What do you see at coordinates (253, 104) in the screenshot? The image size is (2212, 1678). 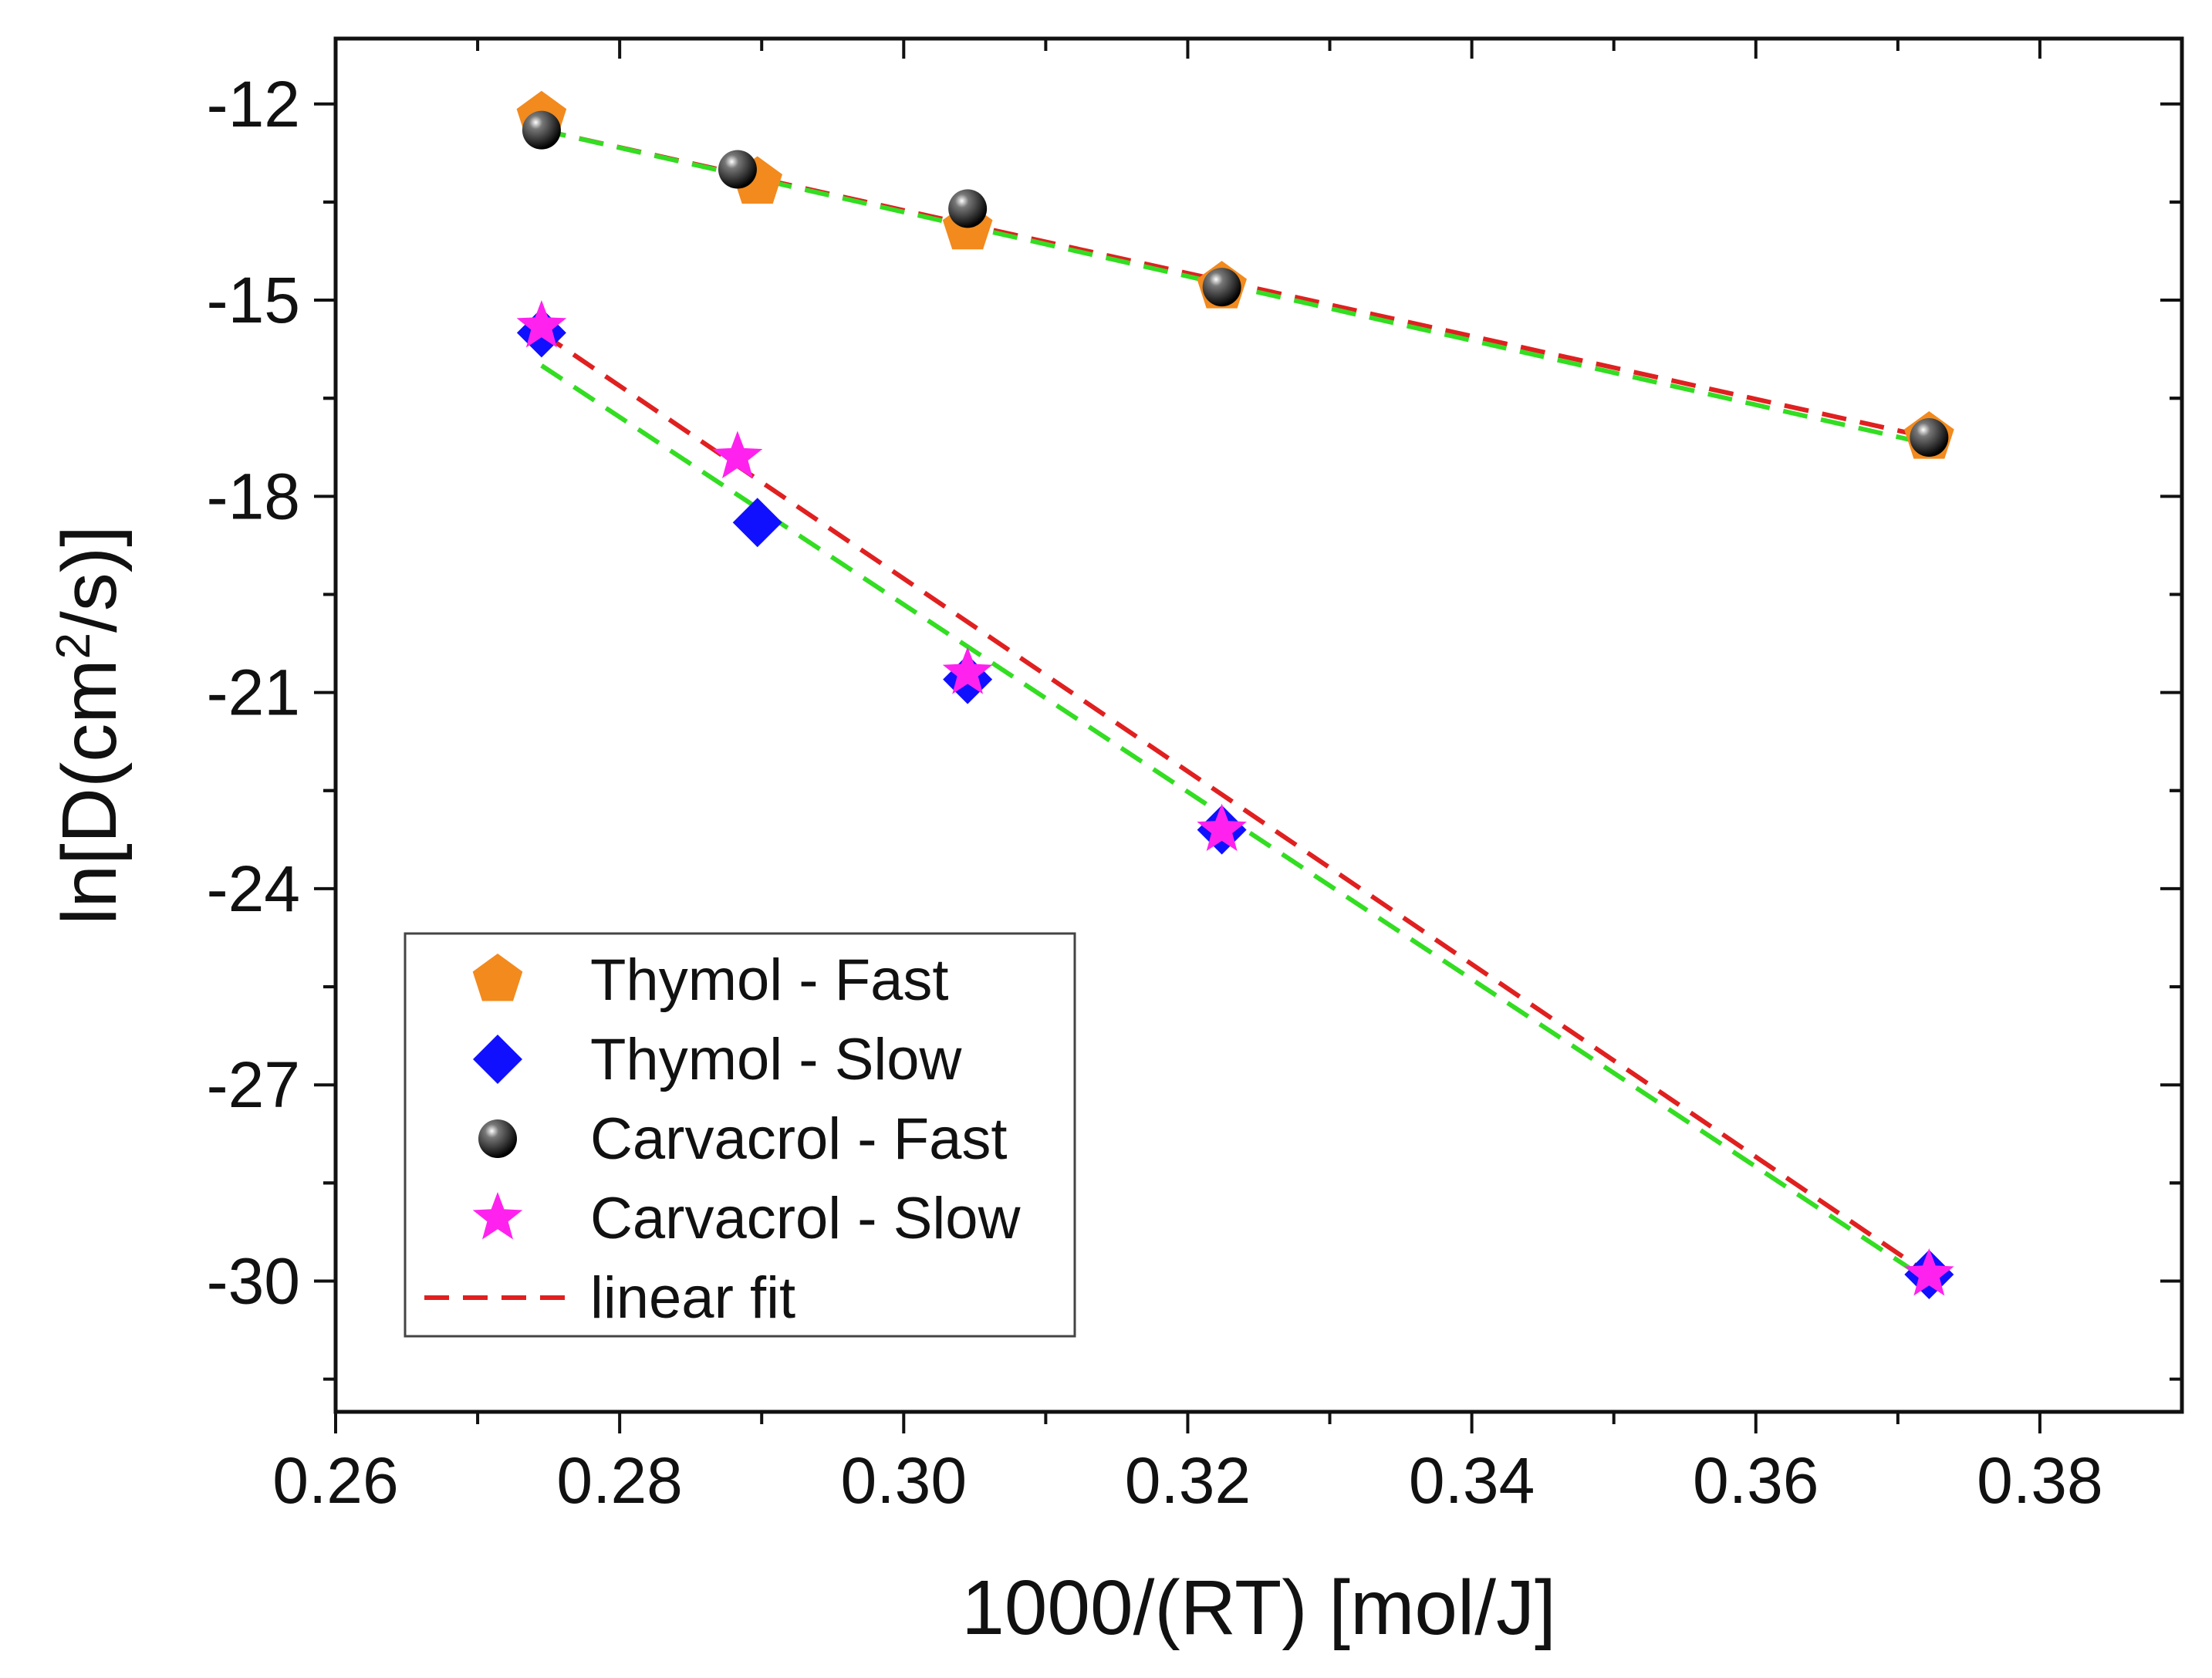 I see `y-tick-label: -12` at bounding box center [253, 104].